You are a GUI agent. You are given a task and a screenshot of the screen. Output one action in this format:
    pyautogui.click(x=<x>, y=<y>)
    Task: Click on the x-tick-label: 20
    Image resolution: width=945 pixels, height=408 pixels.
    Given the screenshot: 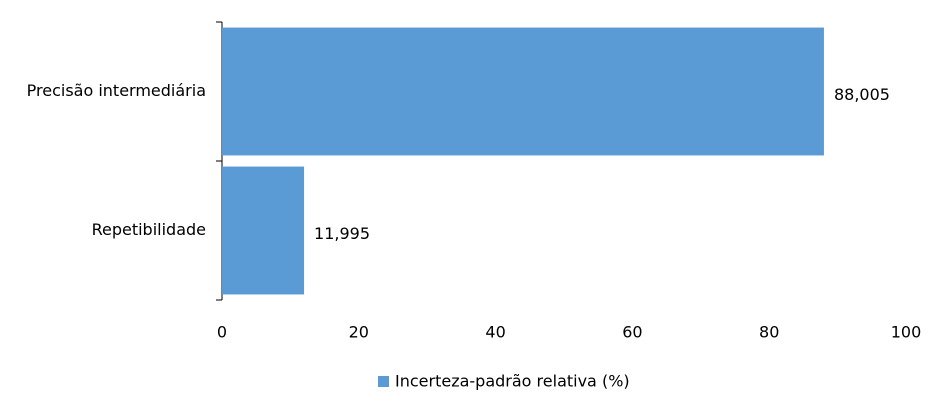 What is the action you would take?
    pyautogui.click(x=359, y=332)
    